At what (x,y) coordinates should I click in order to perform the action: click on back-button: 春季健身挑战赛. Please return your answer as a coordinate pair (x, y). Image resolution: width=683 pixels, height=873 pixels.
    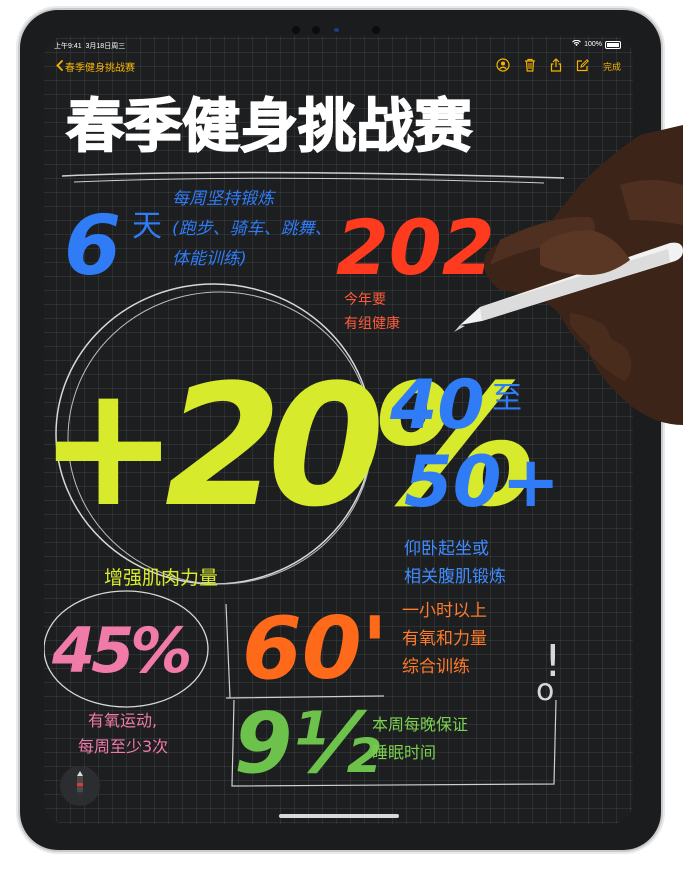
    Looking at the image, I should click on (95, 66).